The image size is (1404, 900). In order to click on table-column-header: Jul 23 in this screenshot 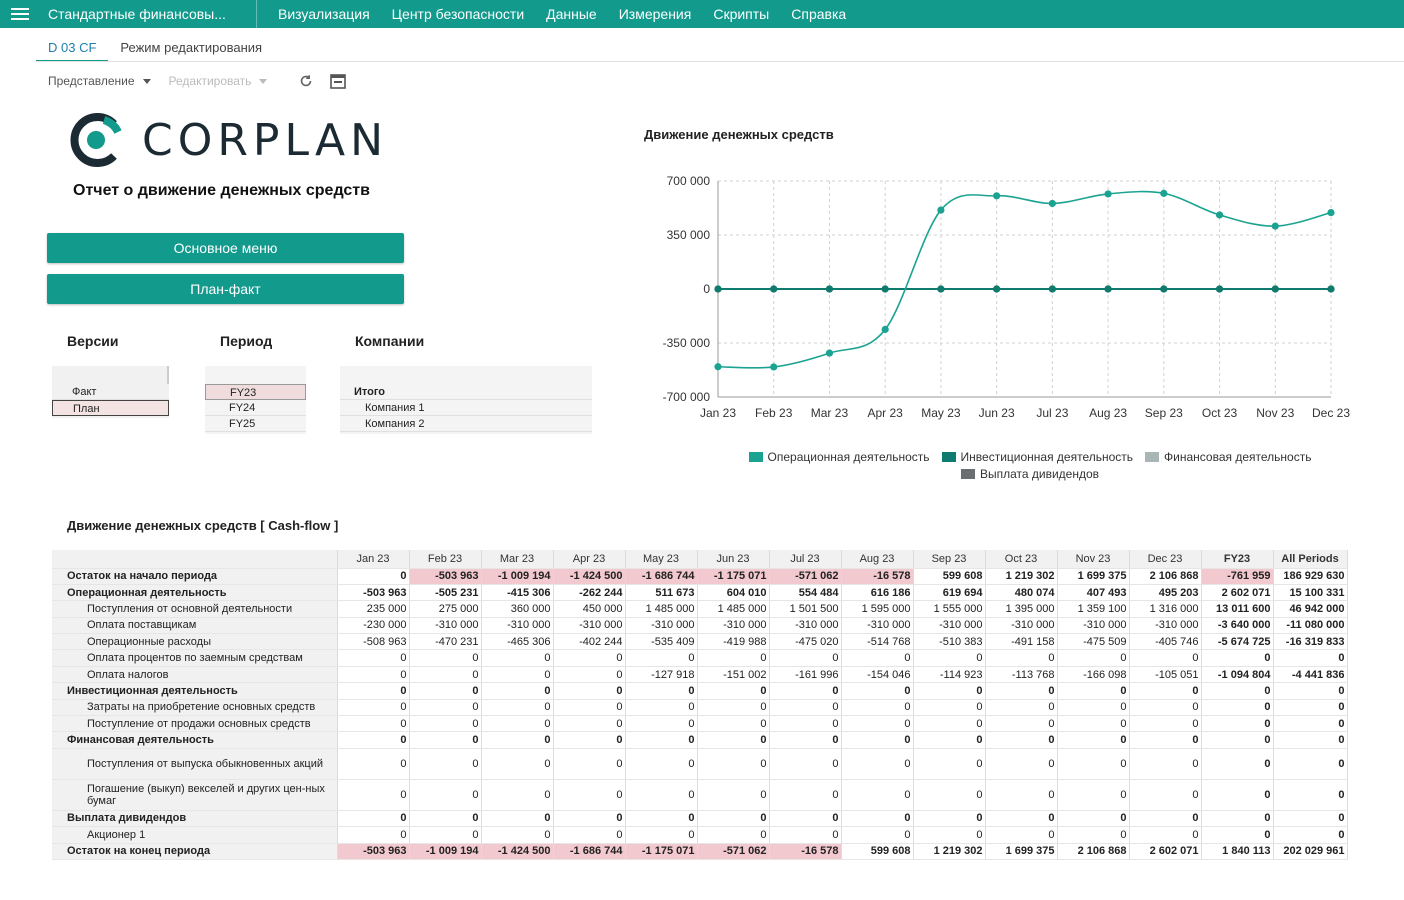, I will do `click(805, 559)`.